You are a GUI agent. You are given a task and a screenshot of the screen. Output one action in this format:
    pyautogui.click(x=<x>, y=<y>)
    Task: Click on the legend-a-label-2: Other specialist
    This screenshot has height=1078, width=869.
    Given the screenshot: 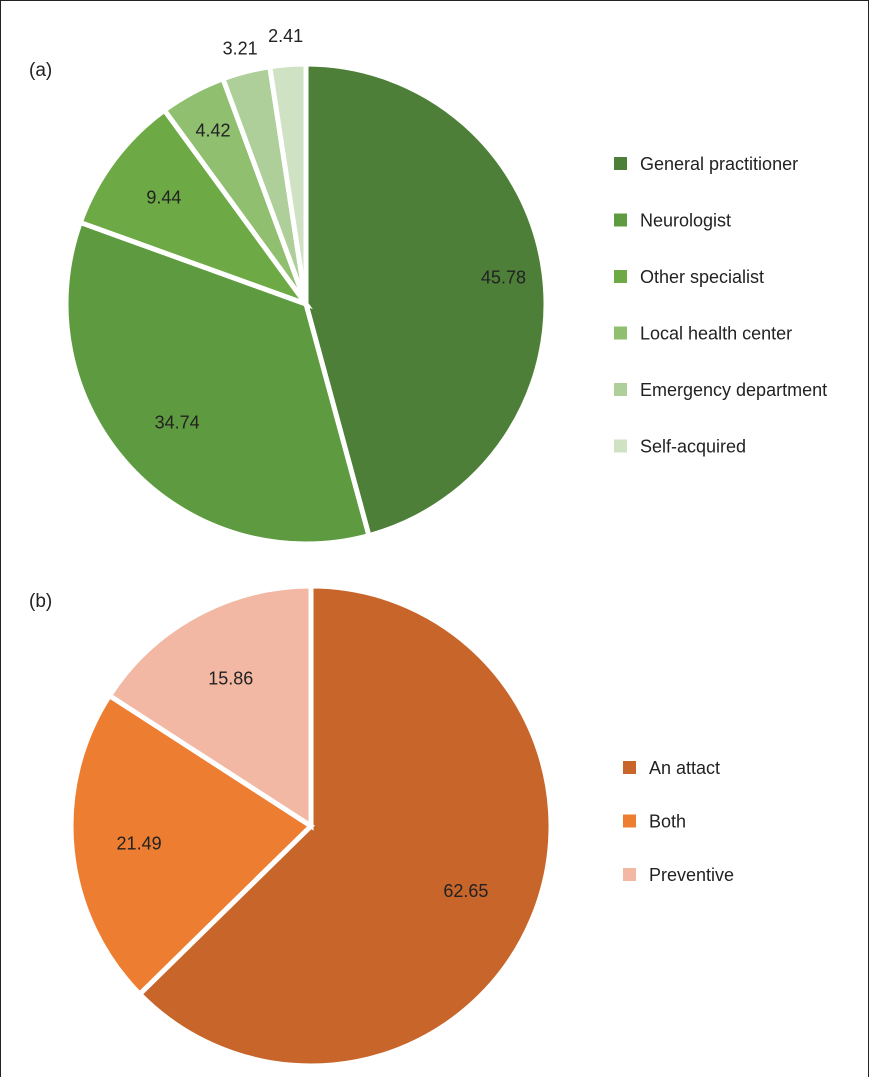 What is the action you would take?
    pyautogui.click(x=702, y=277)
    